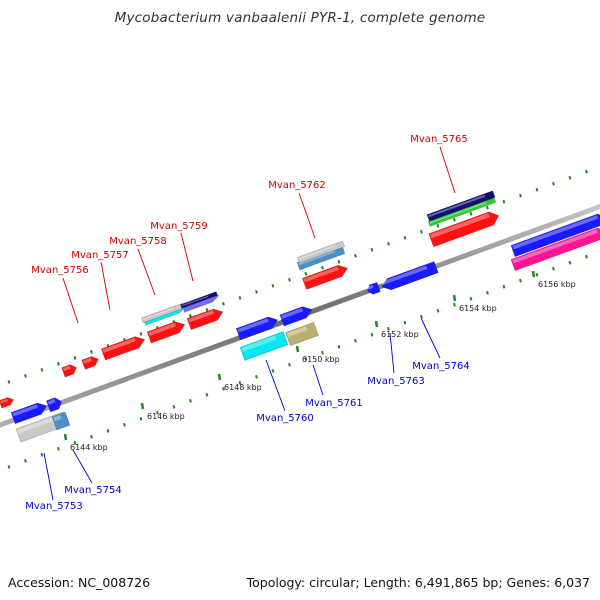 This screenshot has width=600, height=600. What do you see at coordinates (440, 366) in the screenshot?
I see `gene-label: Mvan_5764` at bounding box center [440, 366].